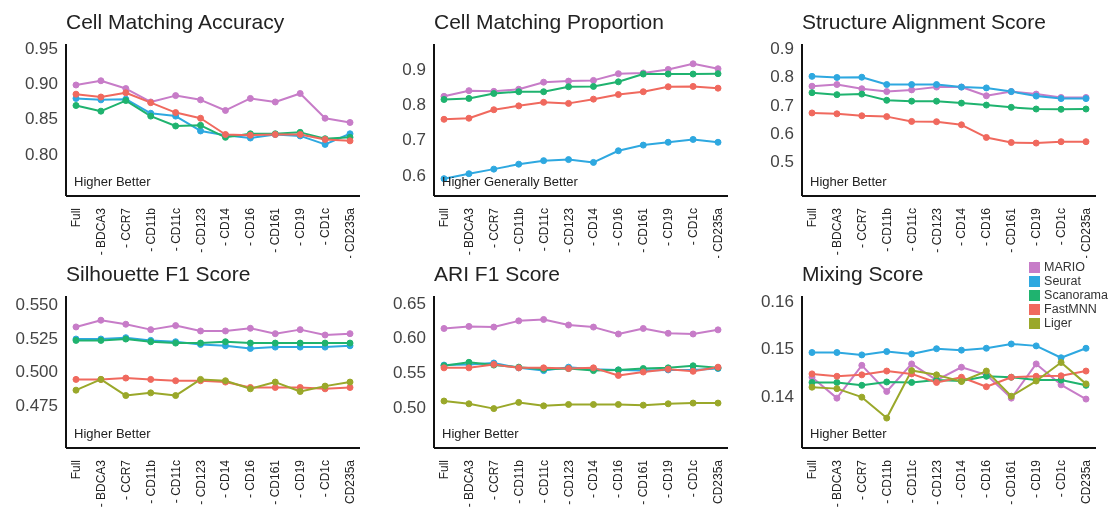 The image size is (1108, 508). I want to click on legend-label: FastMNN, so click(1070, 309).